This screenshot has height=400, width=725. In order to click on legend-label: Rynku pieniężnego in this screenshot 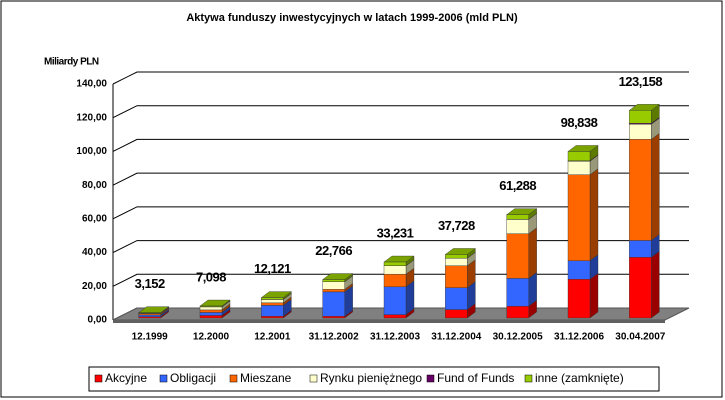, I will do `click(371, 378)`.